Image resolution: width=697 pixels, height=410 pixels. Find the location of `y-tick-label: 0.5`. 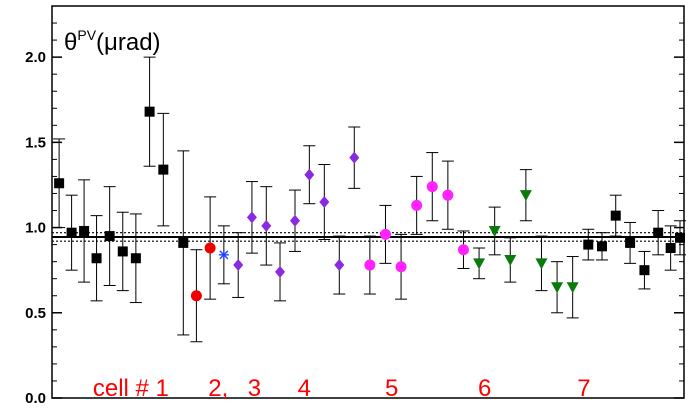

y-tick-label: 0.5 is located at coordinates (35, 313).